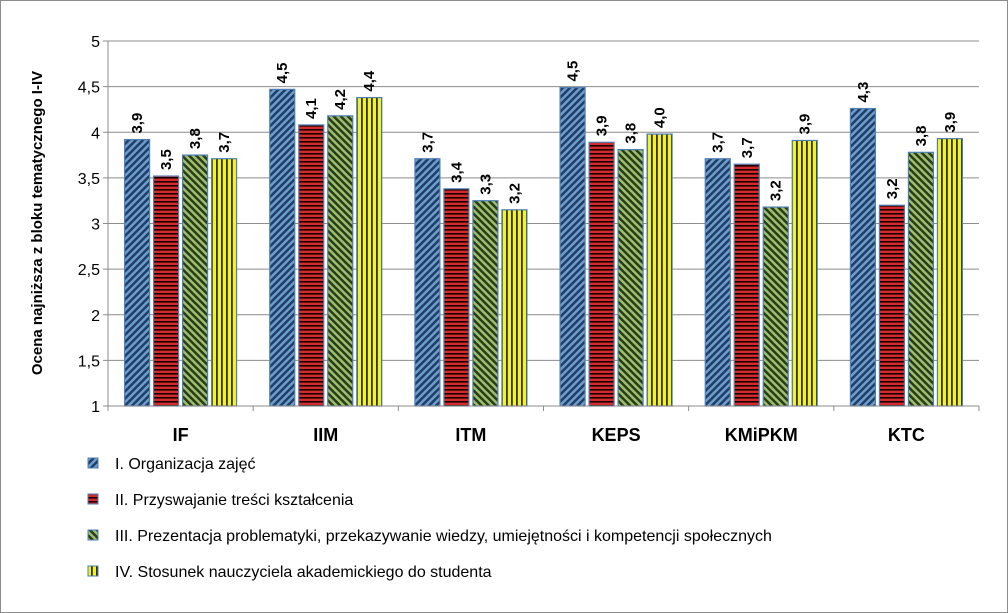 Image resolution: width=1008 pixels, height=613 pixels. What do you see at coordinates (616, 435) in the screenshot?
I see `category-label: KEPS` at bounding box center [616, 435].